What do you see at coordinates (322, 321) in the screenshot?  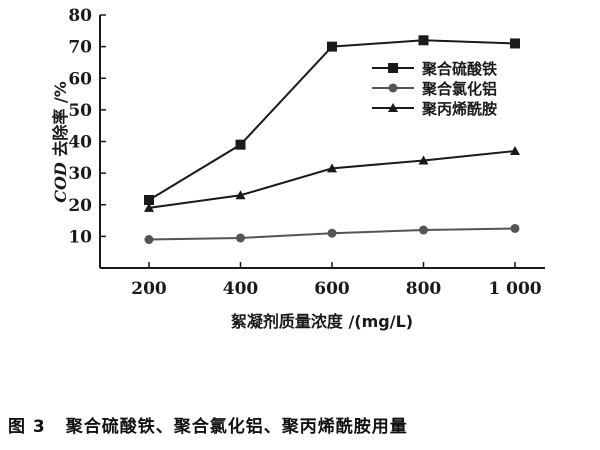 I see `x-axis-label: 絮凝剂质量浓度 /(mg/L)` at bounding box center [322, 321].